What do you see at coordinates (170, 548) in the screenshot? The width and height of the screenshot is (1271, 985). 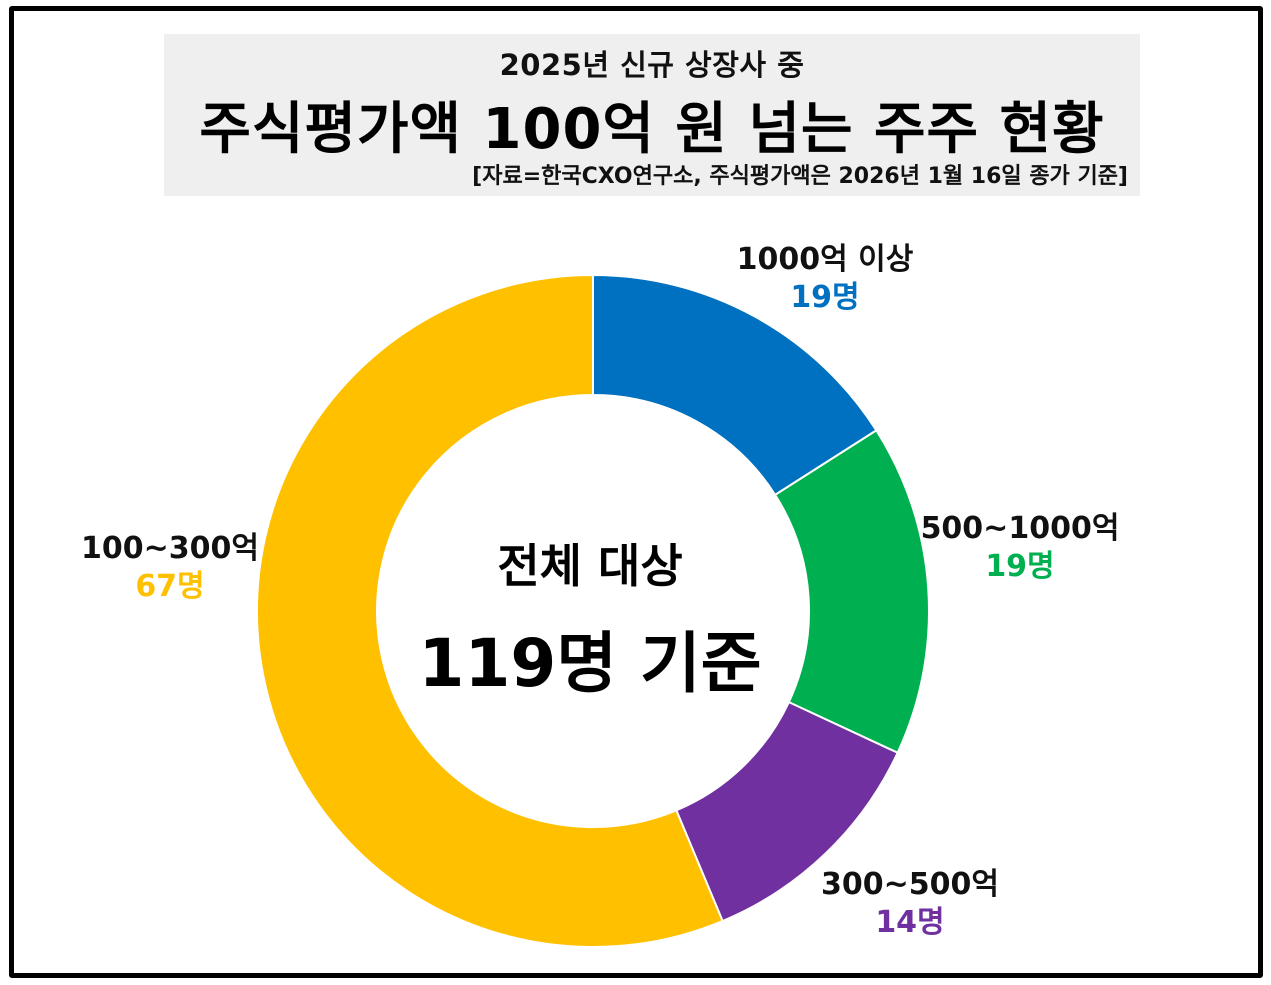 I see `label-100-300-name: 100~300억` at bounding box center [170, 548].